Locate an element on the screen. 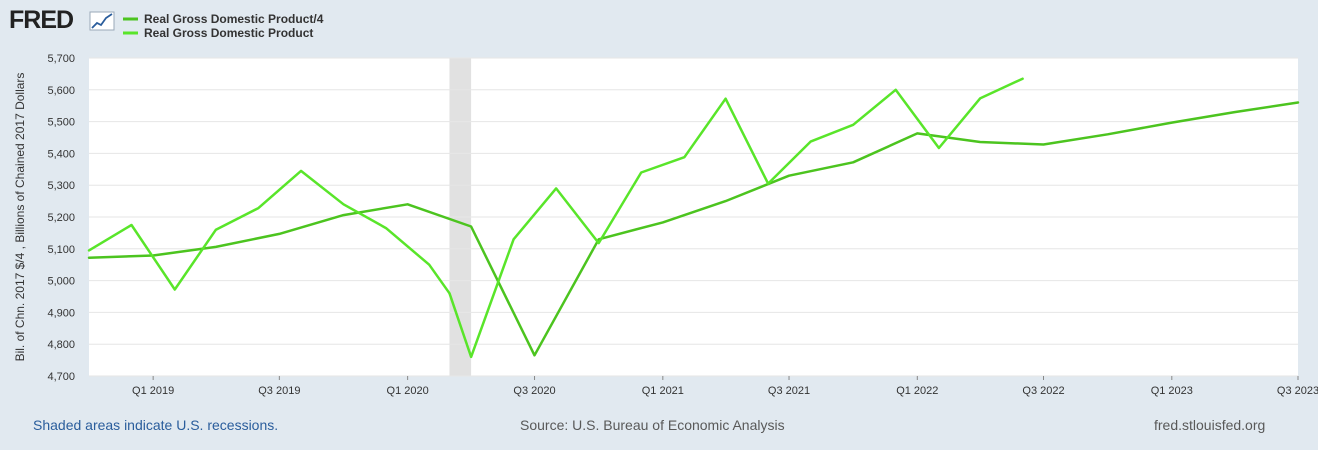 The height and width of the screenshot is (450, 1318). fred-logo: FRED is located at coordinates (41, 20).